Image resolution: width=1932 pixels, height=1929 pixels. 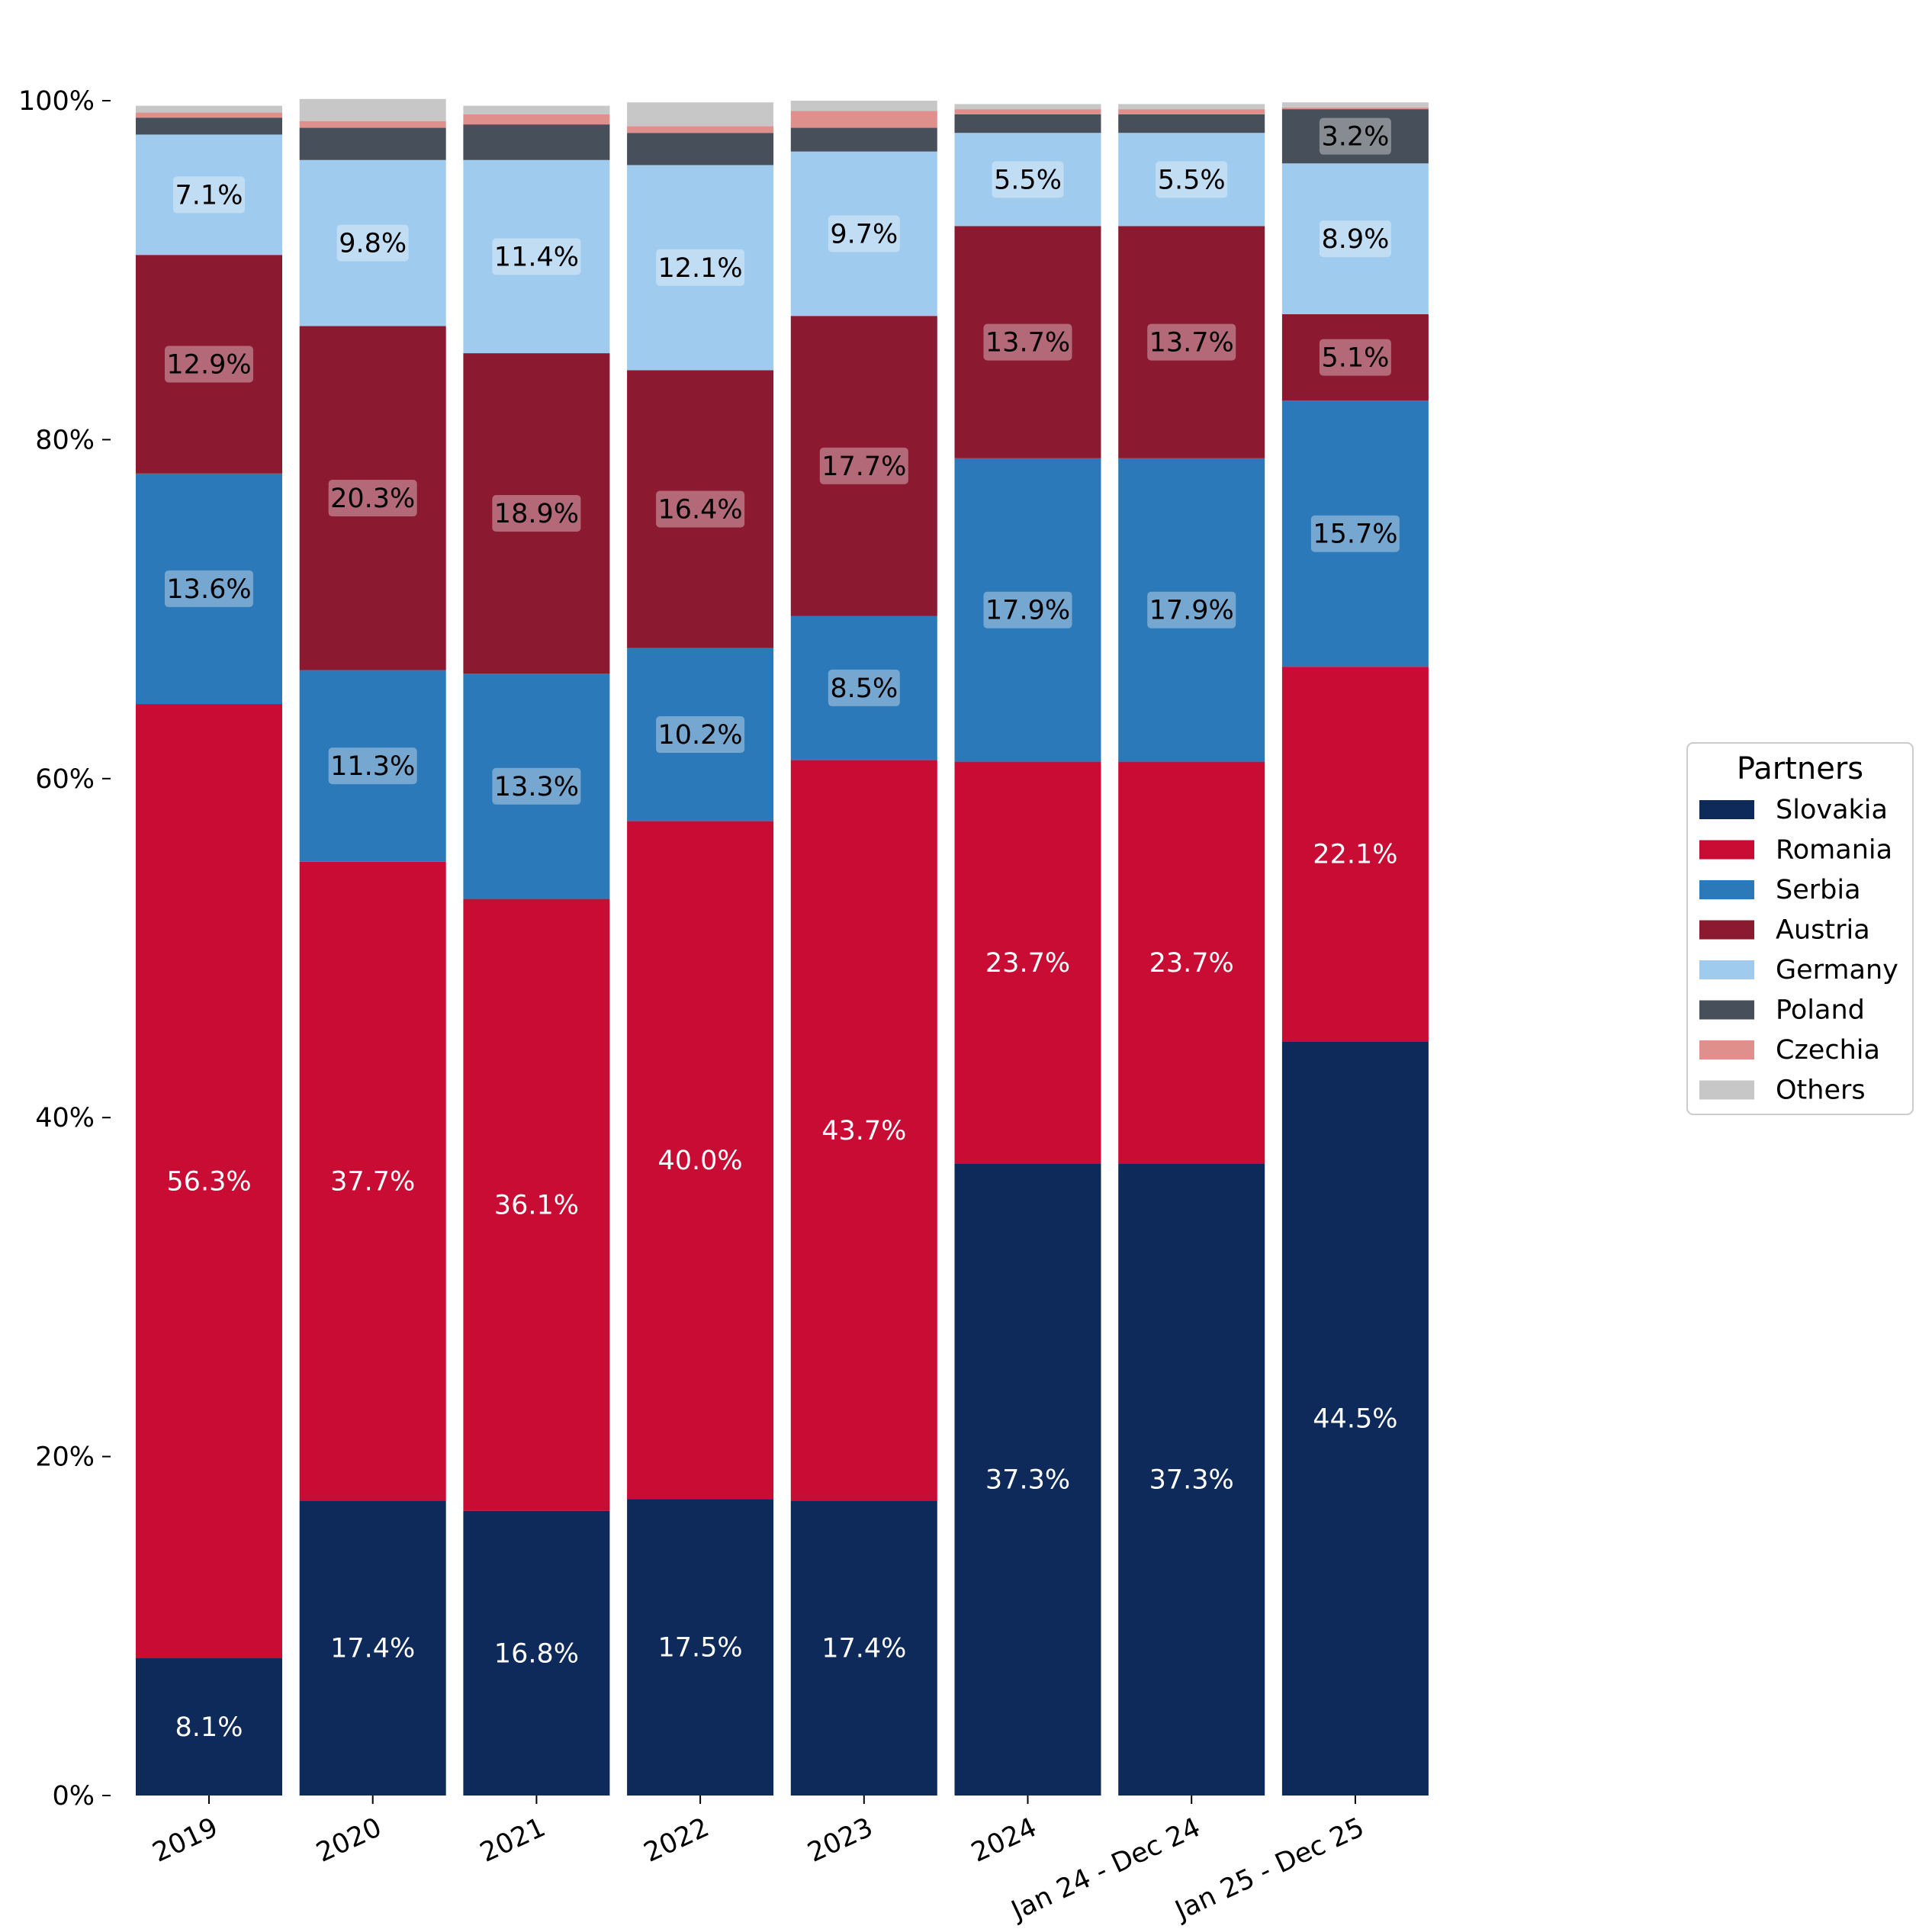 I want to click on data-label-slovakia: 8.1%, so click(x=209, y=1727).